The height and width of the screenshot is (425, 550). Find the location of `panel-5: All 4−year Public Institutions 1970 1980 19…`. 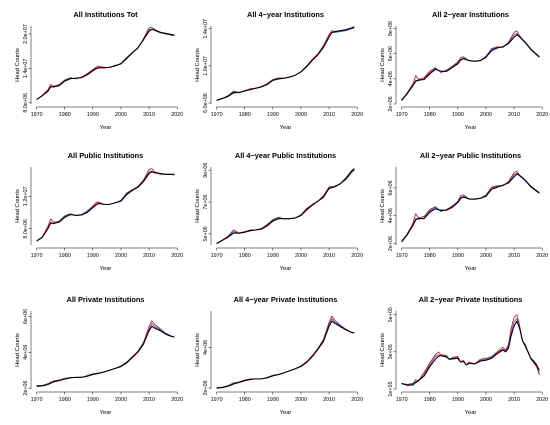

panel-5: All 4−year Public Institutions 1970 1980 19… is located at coordinates (279, 211).